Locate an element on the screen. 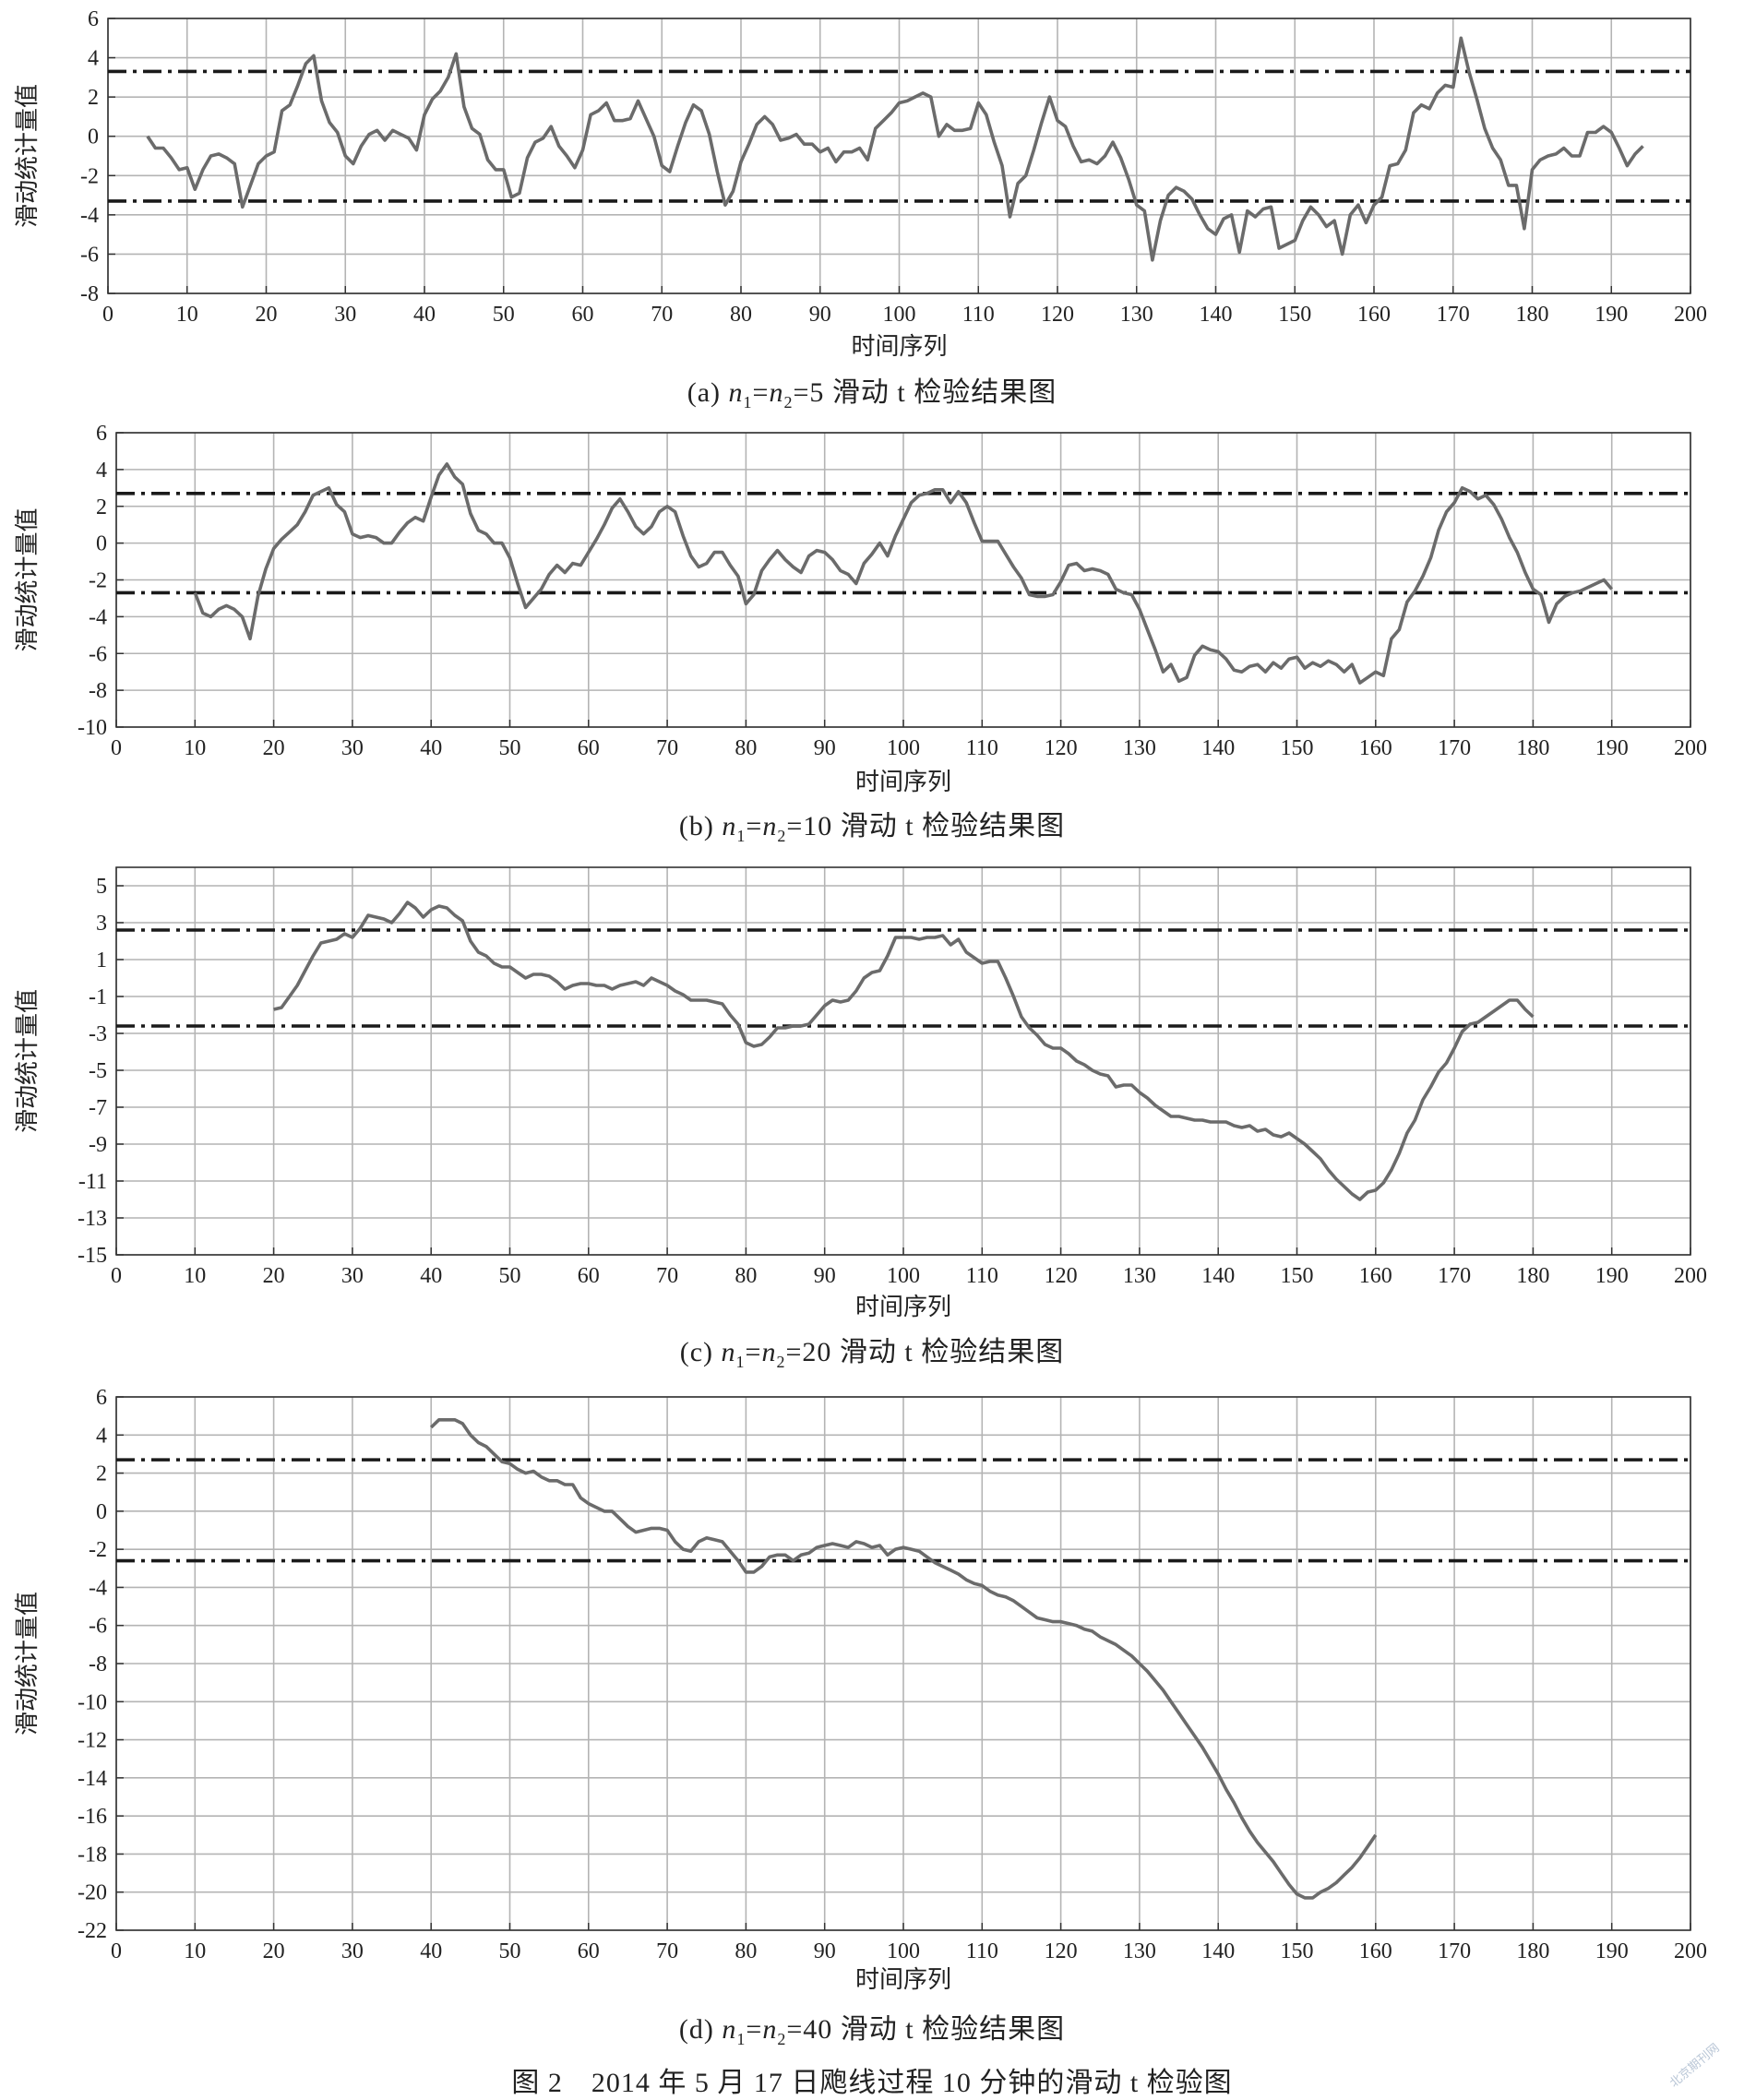  y-tick-label: -9 is located at coordinates (98, 1145).